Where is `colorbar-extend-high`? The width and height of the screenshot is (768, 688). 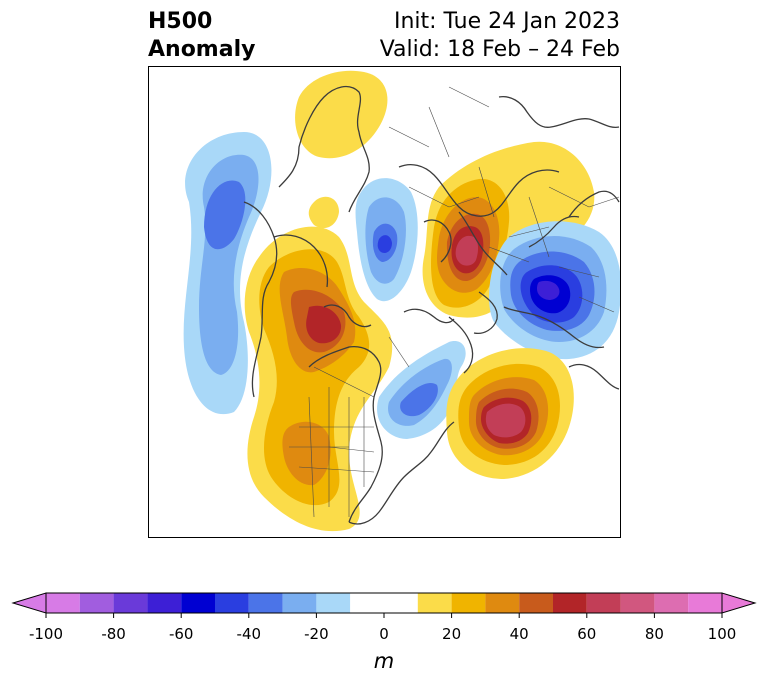 colorbar-extend-high is located at coordinates (739, 603).